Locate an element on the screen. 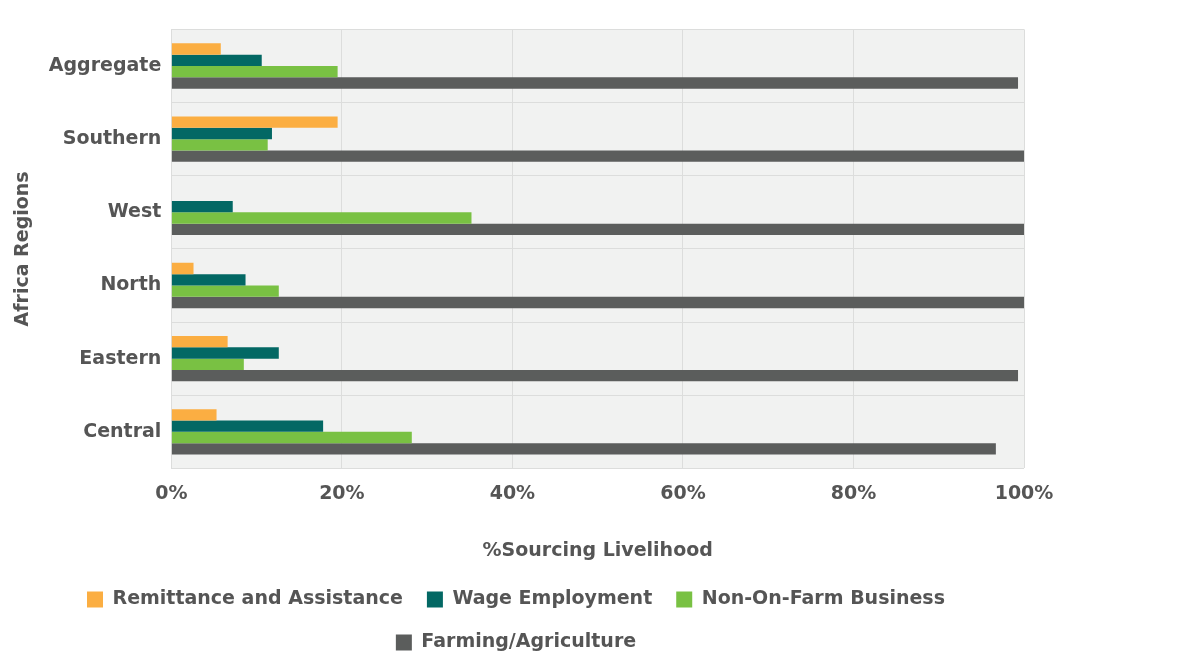 The image size is (1192, 670). x-tick-label: 60% is located at coordinates (683, 491).